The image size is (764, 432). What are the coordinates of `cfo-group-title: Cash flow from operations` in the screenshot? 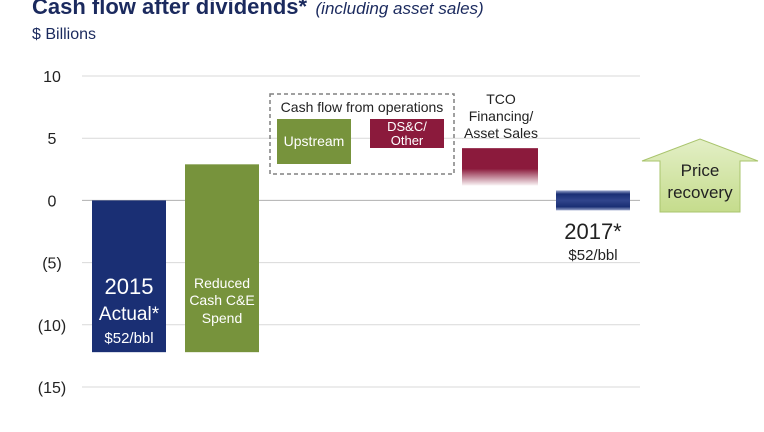 It's located at (362, 107).